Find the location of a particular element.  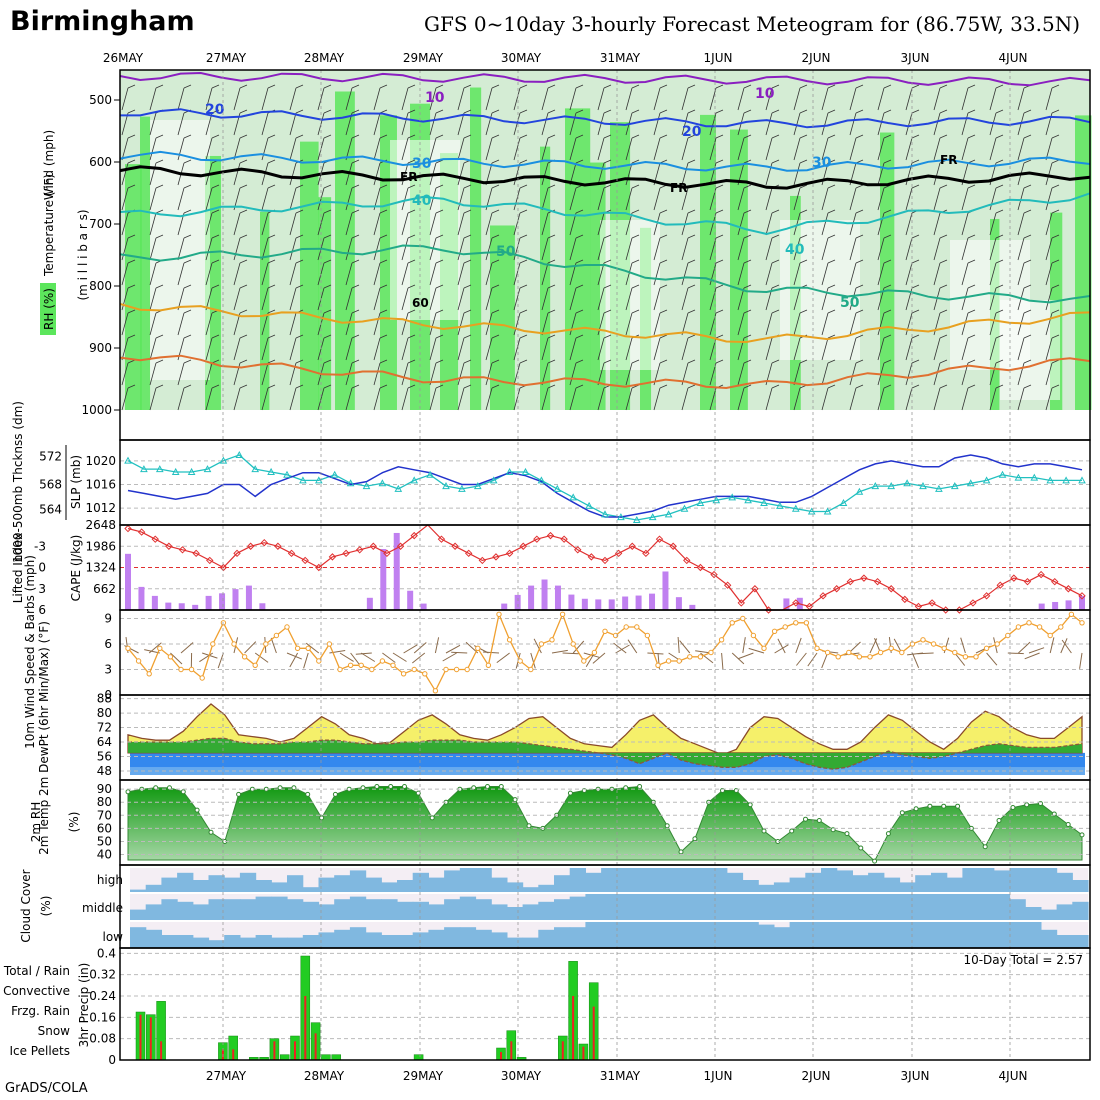

bottom-day-label-5: 1JUN is located at coordinates (718, 1076).